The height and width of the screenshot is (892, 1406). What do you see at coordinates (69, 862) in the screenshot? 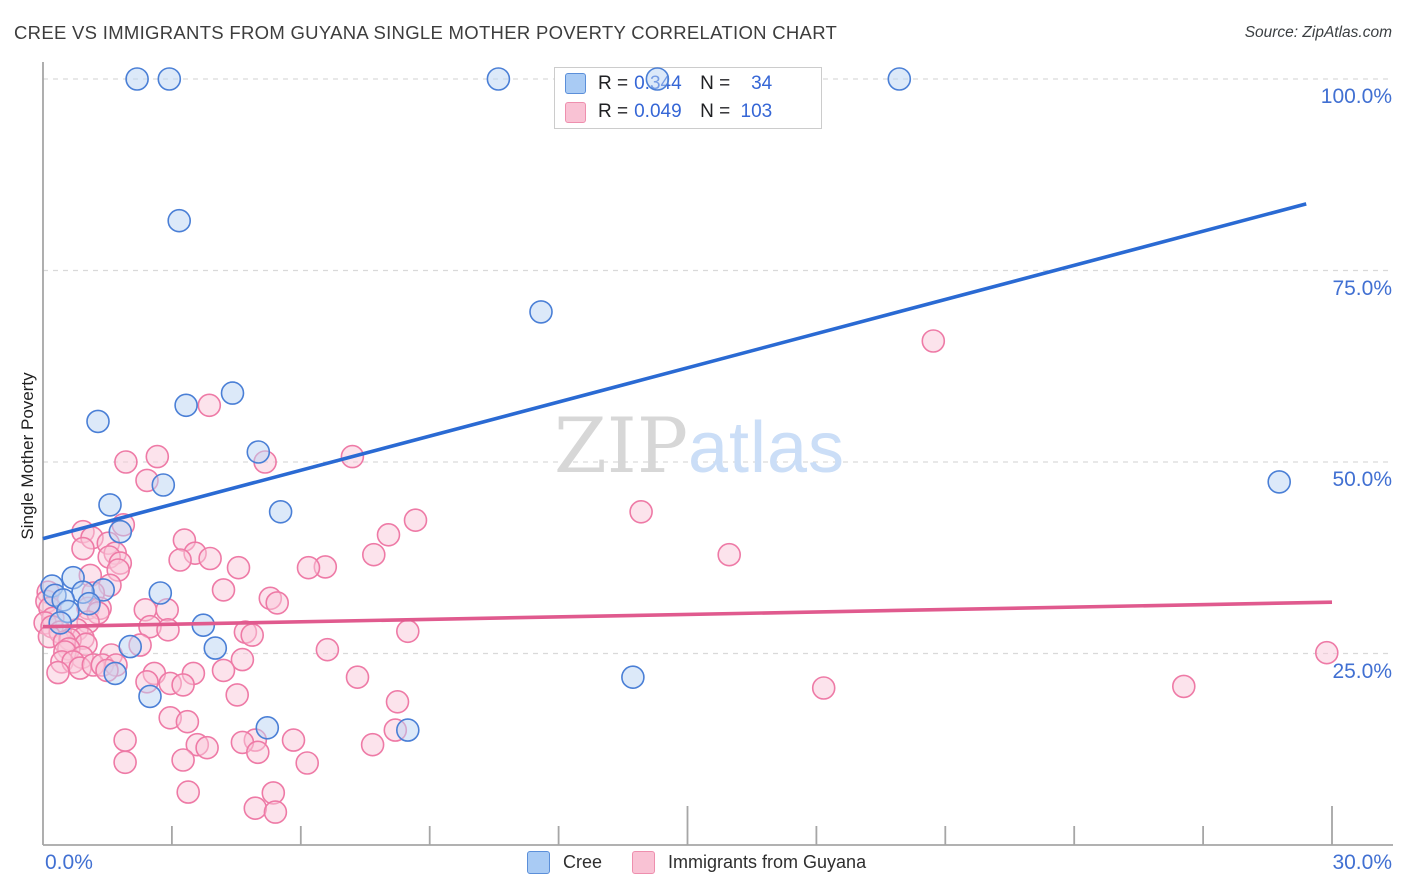
I see `x-tick-label-0: 0.0%` at bounding box center [69, 862].